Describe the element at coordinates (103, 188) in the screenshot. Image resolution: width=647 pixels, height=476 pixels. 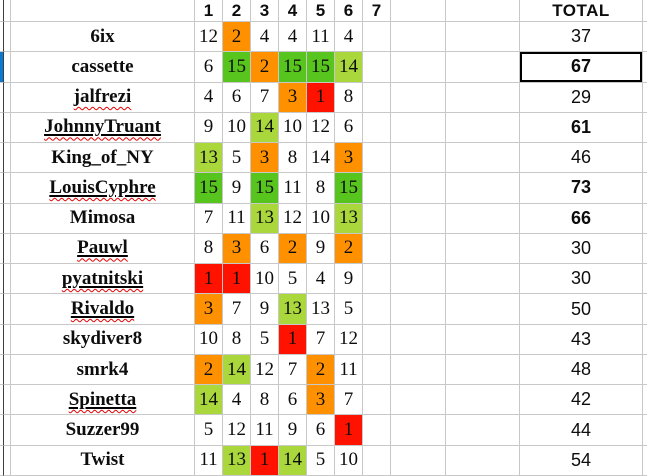
I see `player-name-cell: LouisCyphre` at that location.